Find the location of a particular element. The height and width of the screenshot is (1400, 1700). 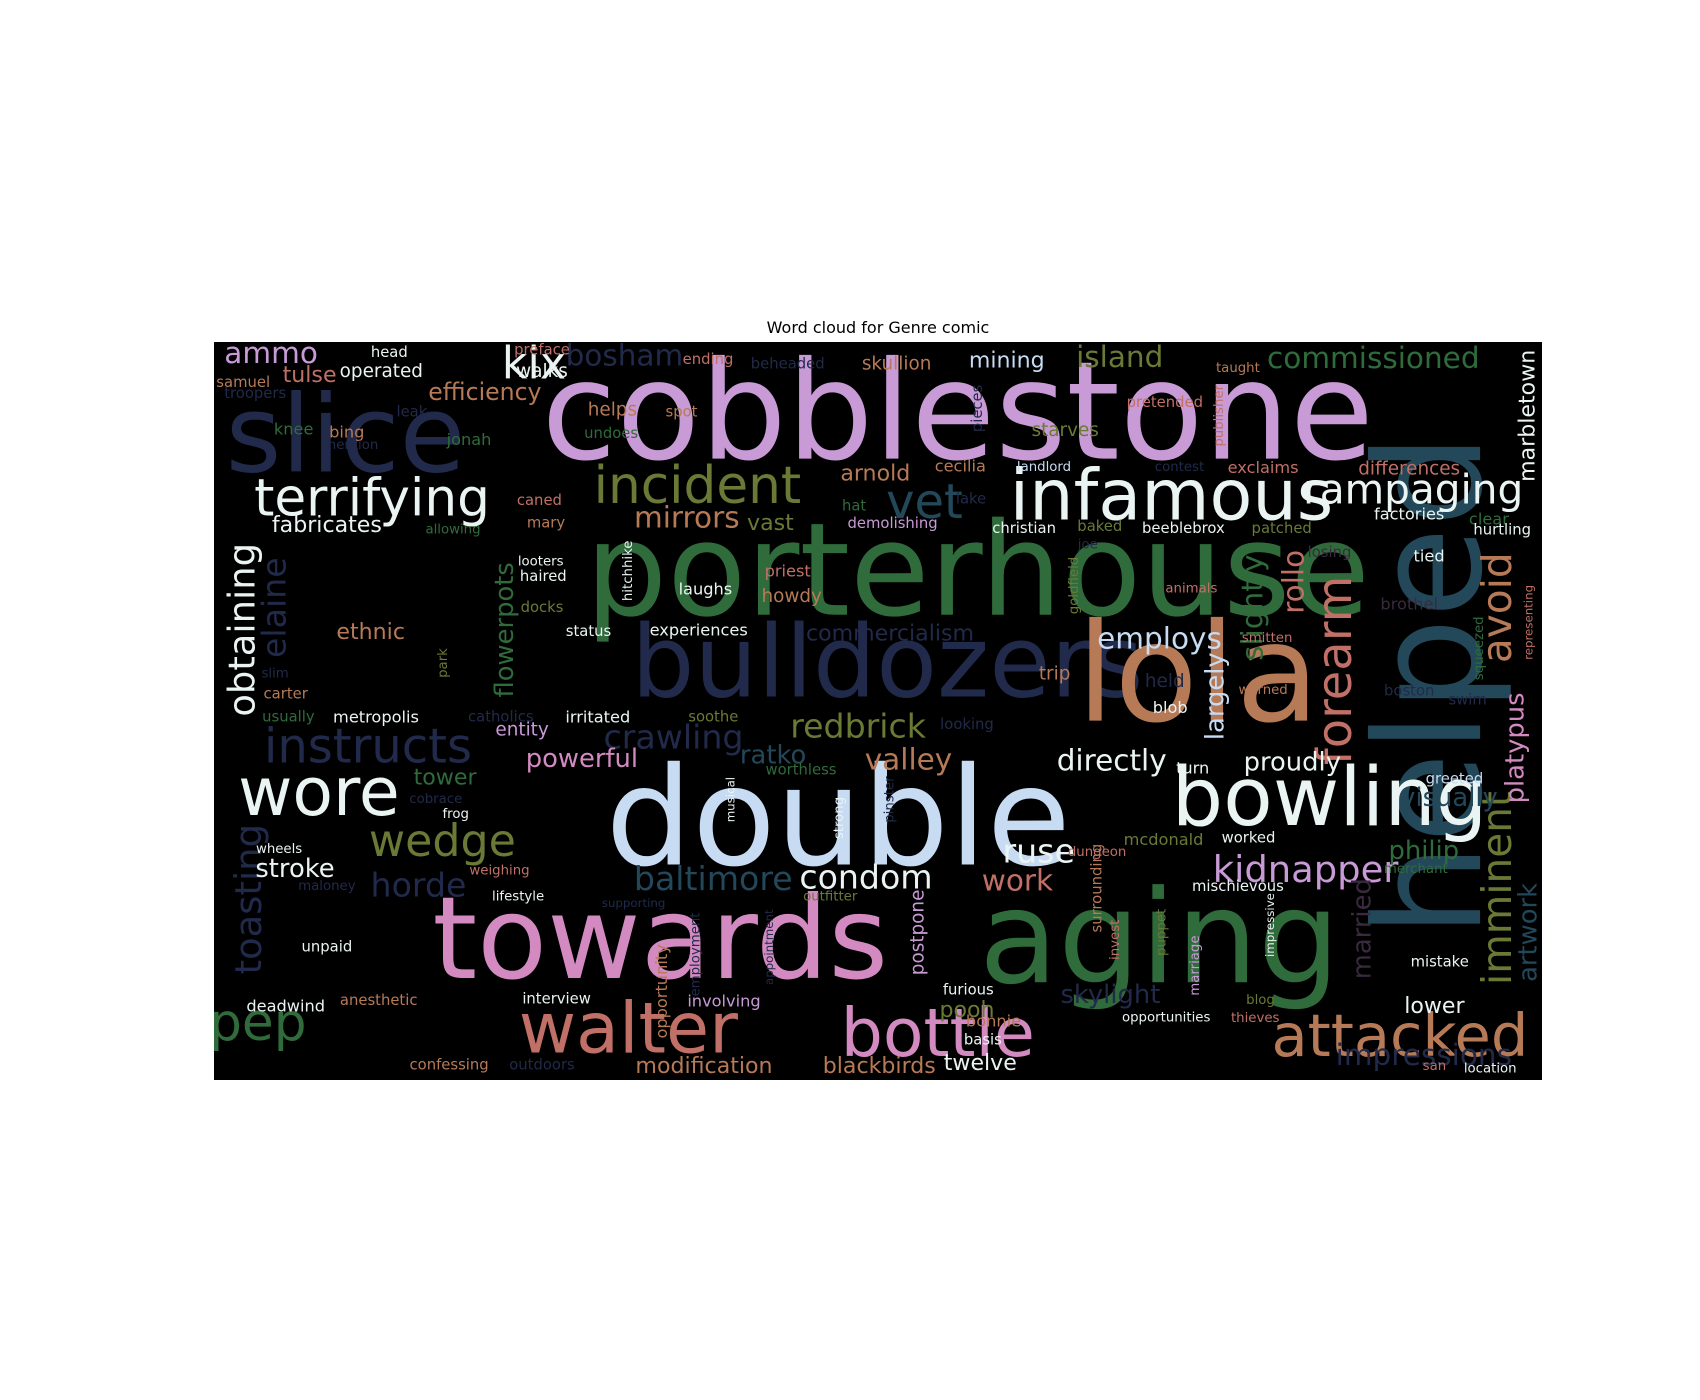

word-cobrace: cobrace is located at coordinates (435, 799).